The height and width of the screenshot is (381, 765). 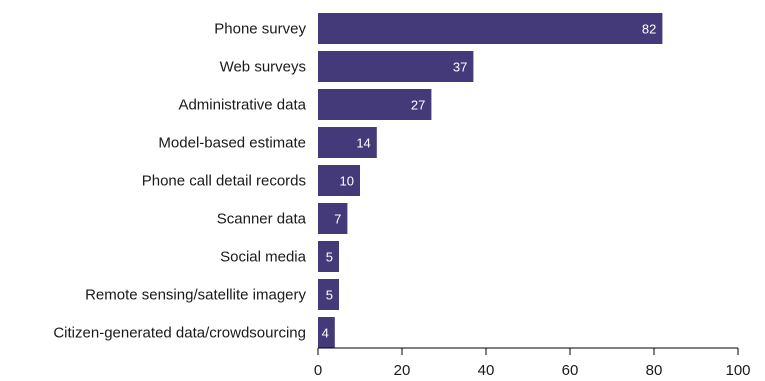 What do you see at coordinates (260, 29) in the screenshot?
I see `category-label: Phone survey` at bounding box center [260, 29].